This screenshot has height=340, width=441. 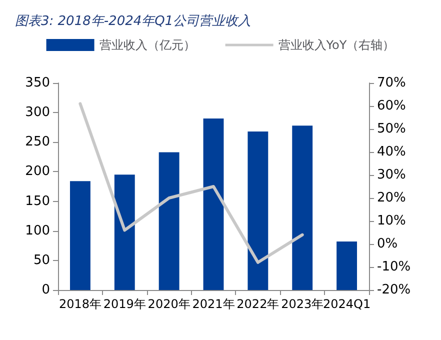 I want to click on y2-tick-label: 50%, so click(x=391, y=129).